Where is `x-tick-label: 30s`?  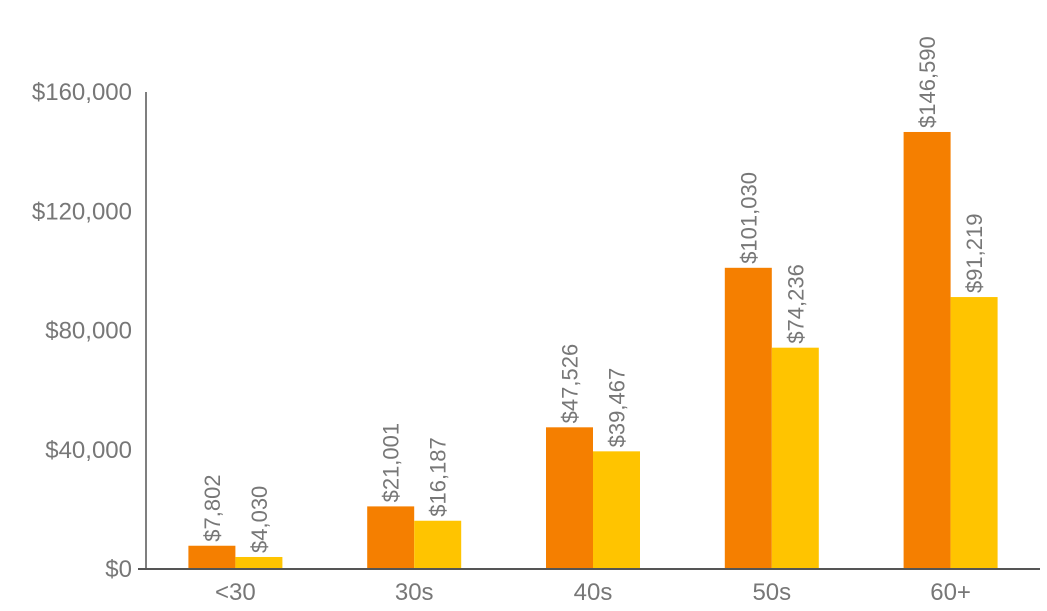 x-tick-label: 30s is located at coordinates (414, 592).